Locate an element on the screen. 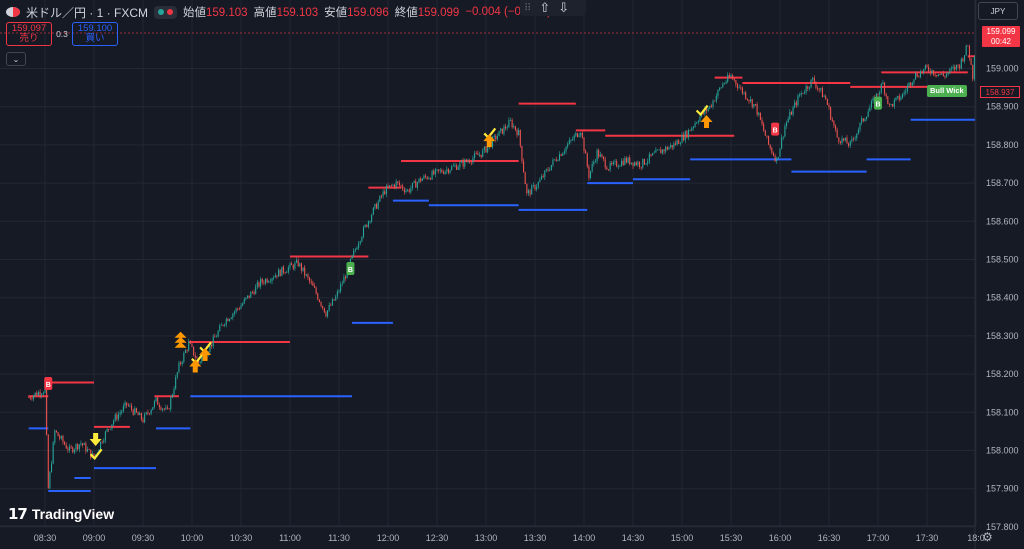 The image size is (1024, 549). arrow-down-icon: ⇩ is located at coordinates (564, 7).